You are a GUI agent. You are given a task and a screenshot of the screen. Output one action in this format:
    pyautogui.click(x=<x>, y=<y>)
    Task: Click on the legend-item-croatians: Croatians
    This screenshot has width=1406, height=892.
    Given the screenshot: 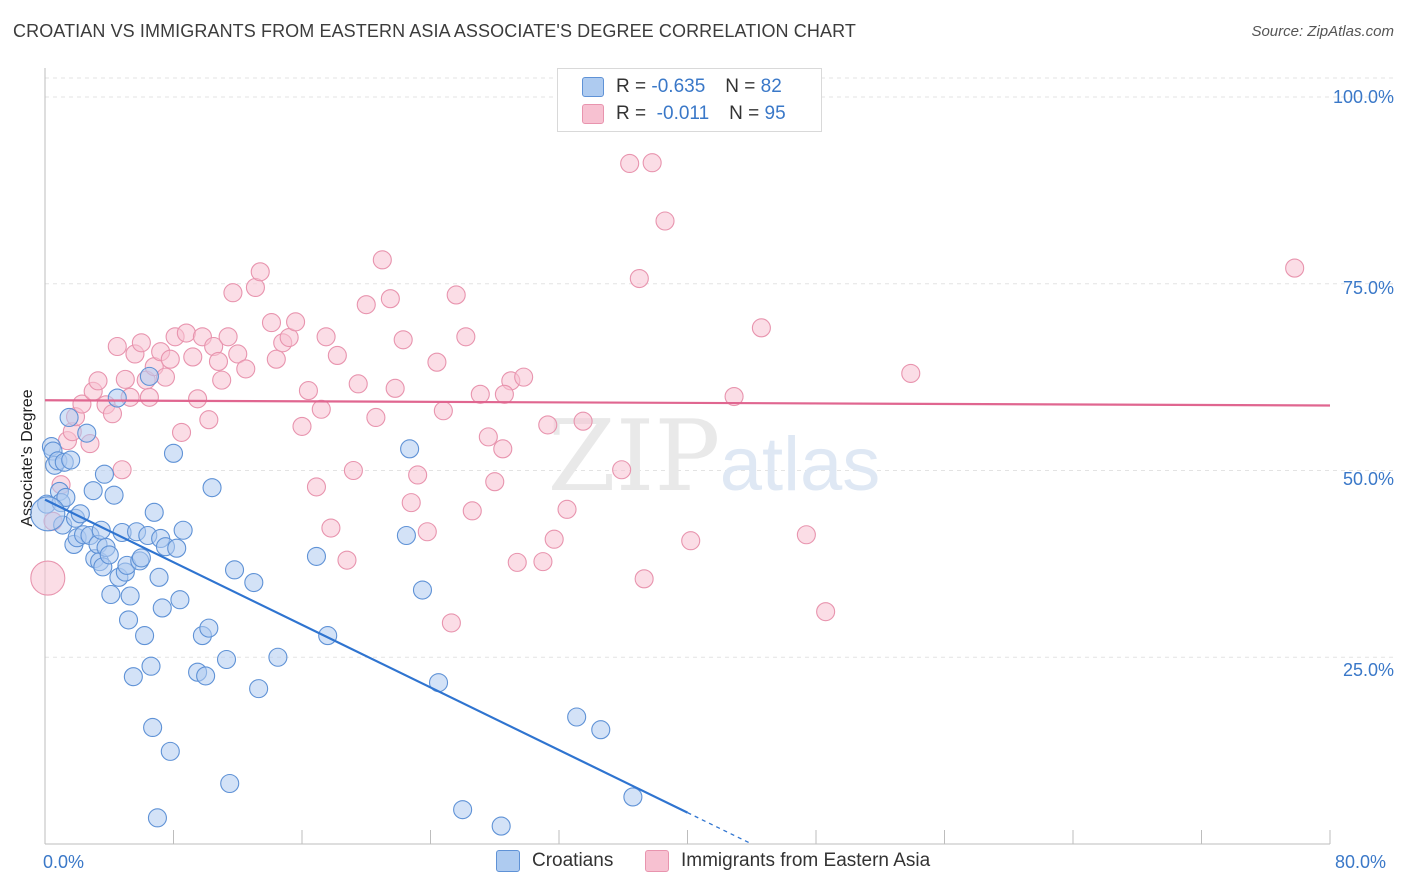 What is the action you would take?
    pyautogui.click(x=554, y=861)
    